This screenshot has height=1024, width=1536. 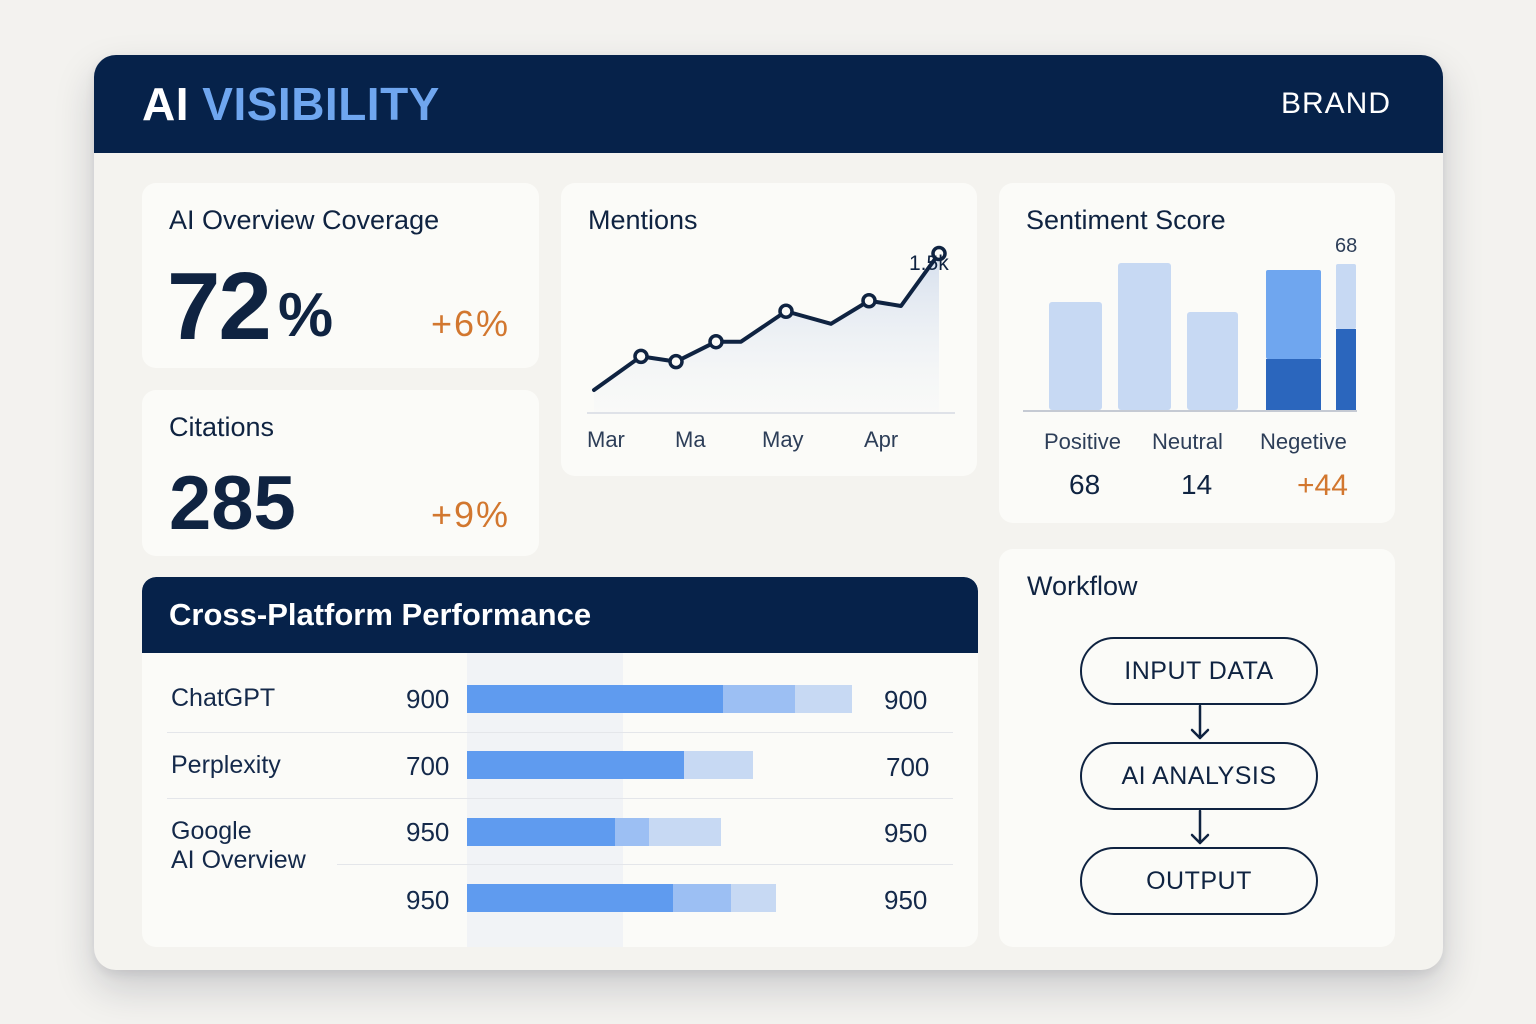 I want to click on x-tick-label: May, so click(x=783, y=439).